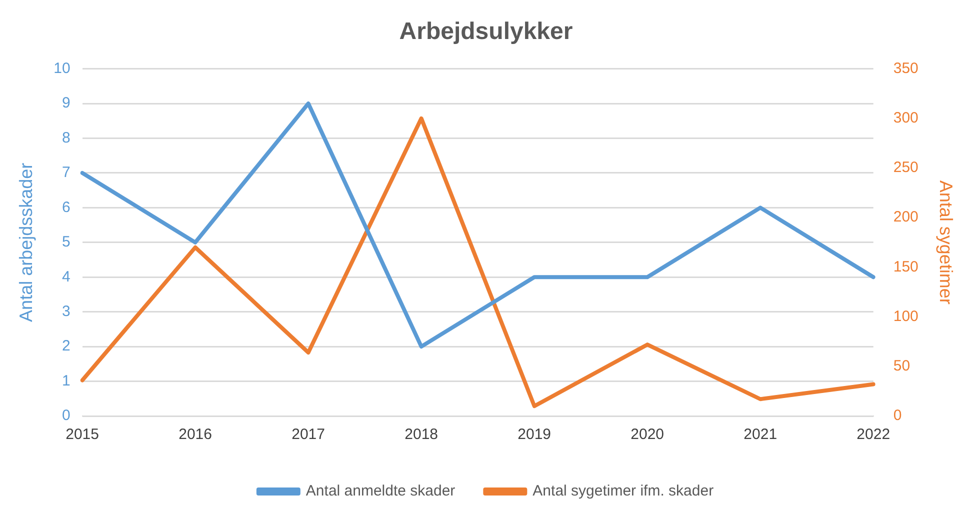 The height and width of the screenshot is (525, 979). Describe the element at coordinates (946, 242) in the screenshot. I see `y2-axis-title: Antal sygetimer` at that location.